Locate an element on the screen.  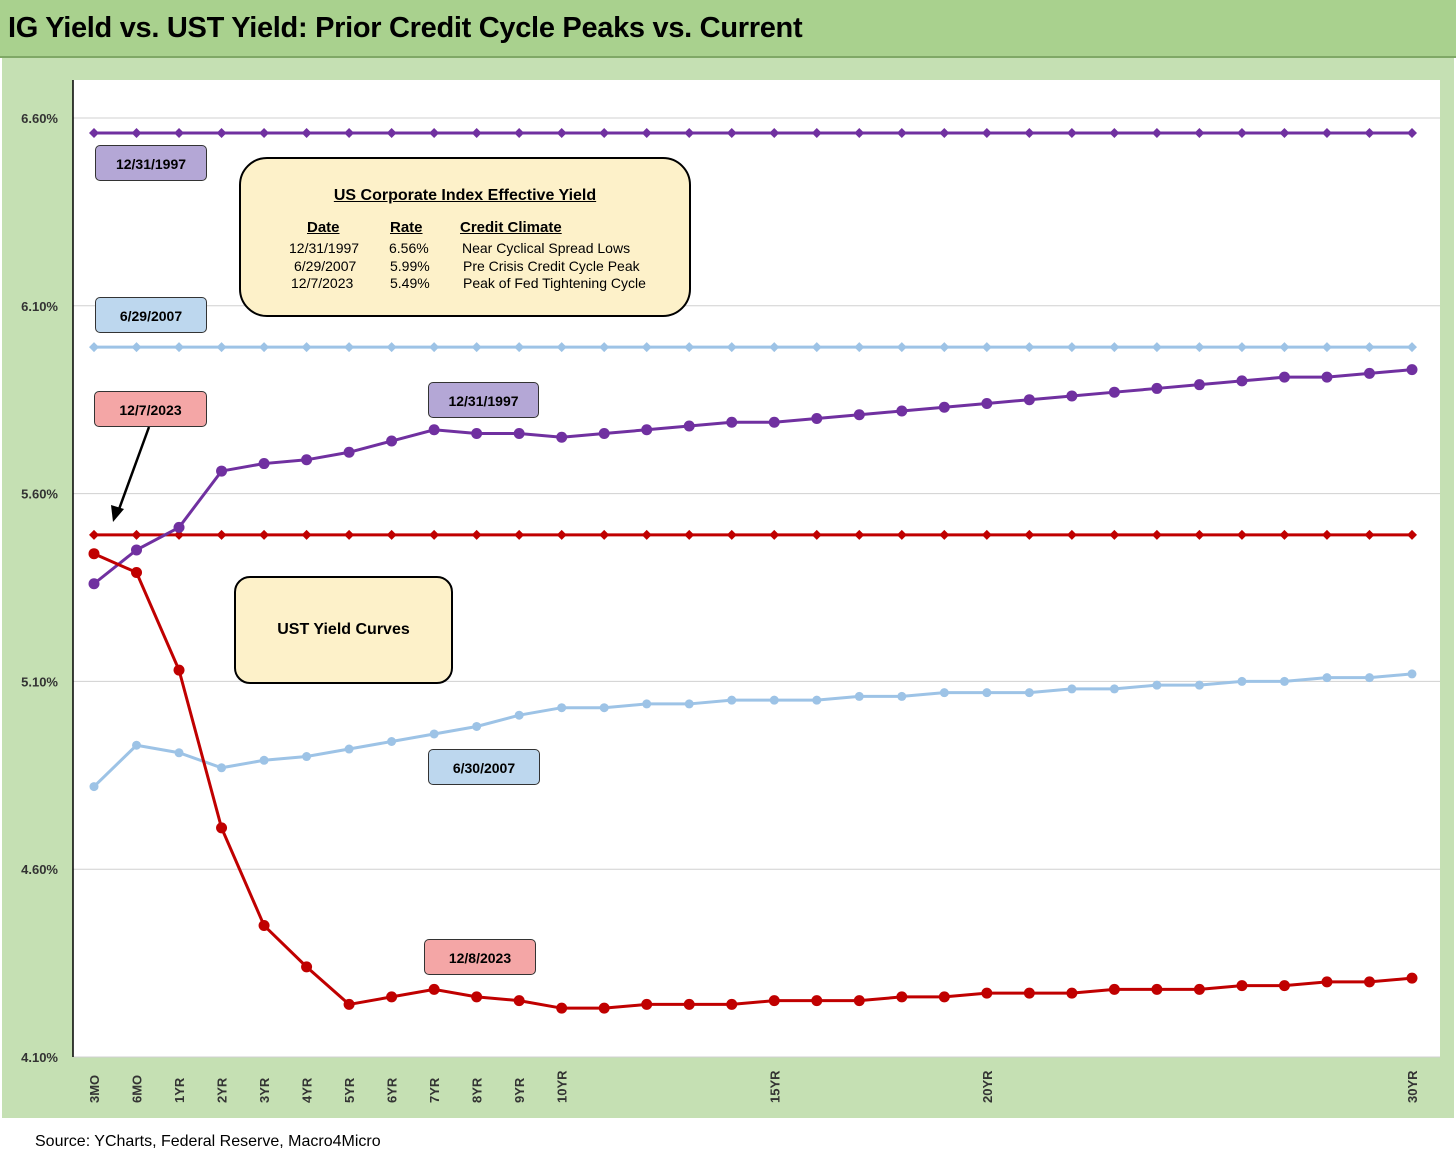
row-date: 6/29/2007 is located at coordinates (325, 266).